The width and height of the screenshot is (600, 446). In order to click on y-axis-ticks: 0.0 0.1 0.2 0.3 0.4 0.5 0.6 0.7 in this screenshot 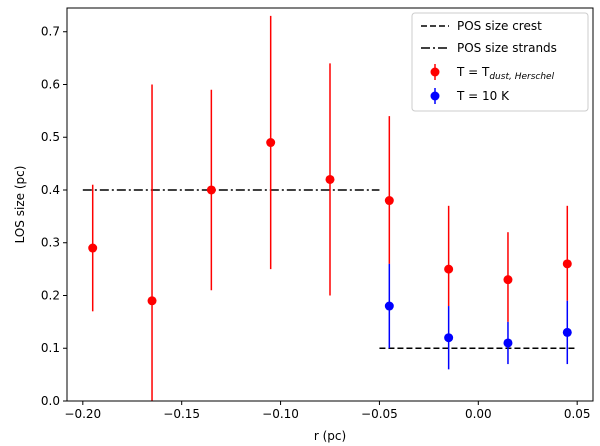, I will do `click(54, 216)`.